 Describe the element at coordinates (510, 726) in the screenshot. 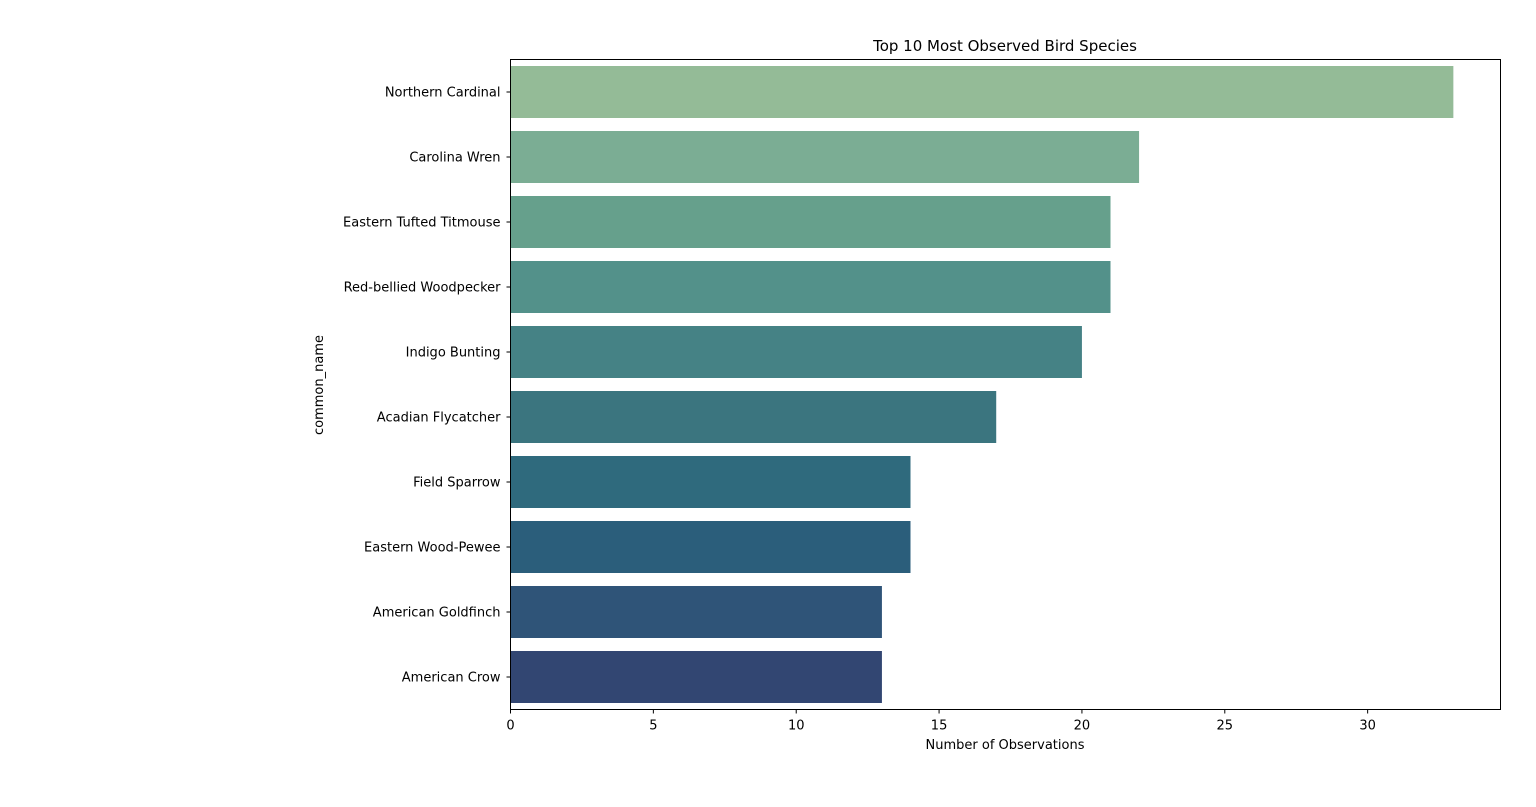

I see `x-tick-label: 0` at that location.